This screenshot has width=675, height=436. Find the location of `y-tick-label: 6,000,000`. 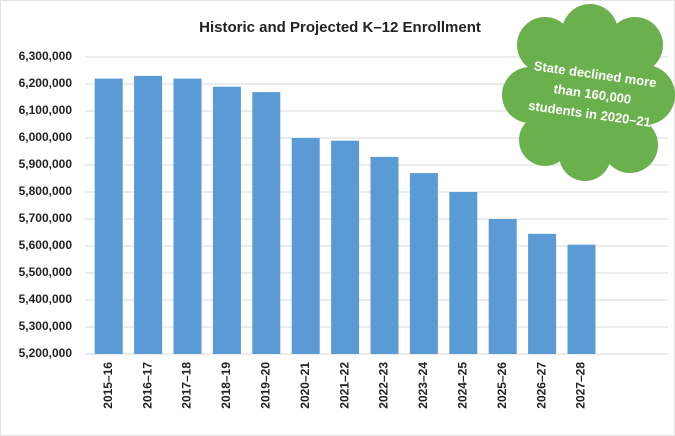

y-tick-label: 6,000,000 is located at coordinates (46, 137).